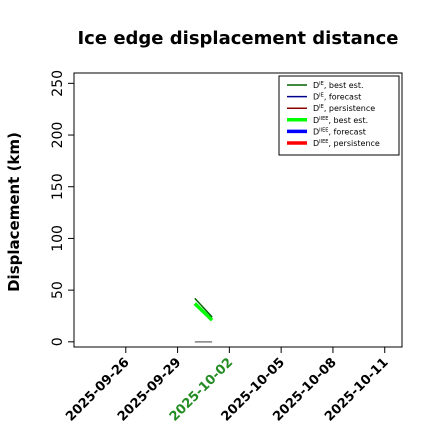  I want to click on series-layer, so click(203, 320).